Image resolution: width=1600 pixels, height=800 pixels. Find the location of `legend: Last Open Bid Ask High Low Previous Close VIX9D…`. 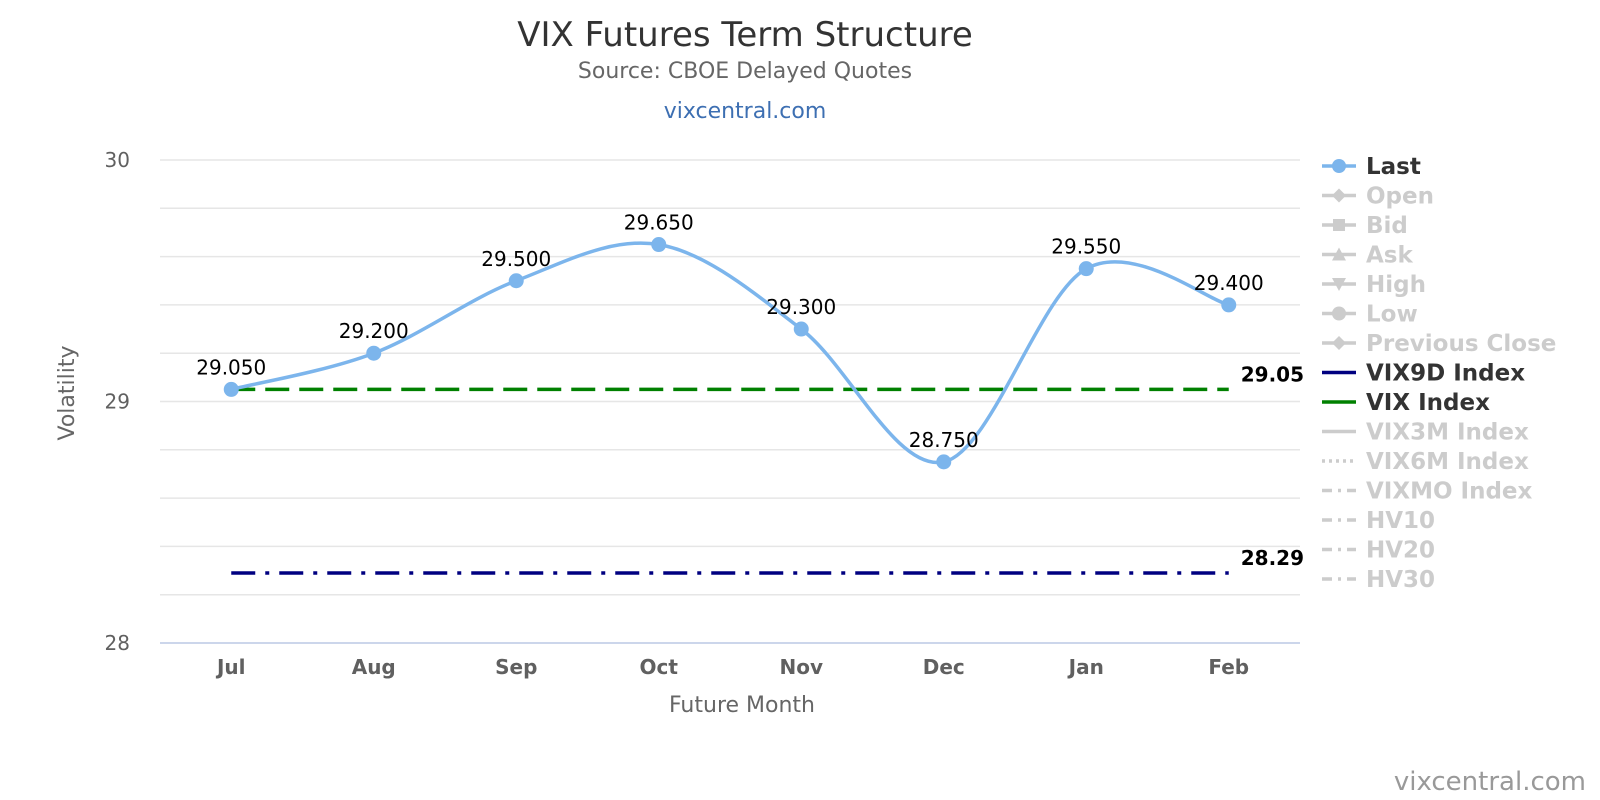

legend: Last Open Bid Ask High Low Previous Close VIX9D… is located at coordinates (1439, 373).